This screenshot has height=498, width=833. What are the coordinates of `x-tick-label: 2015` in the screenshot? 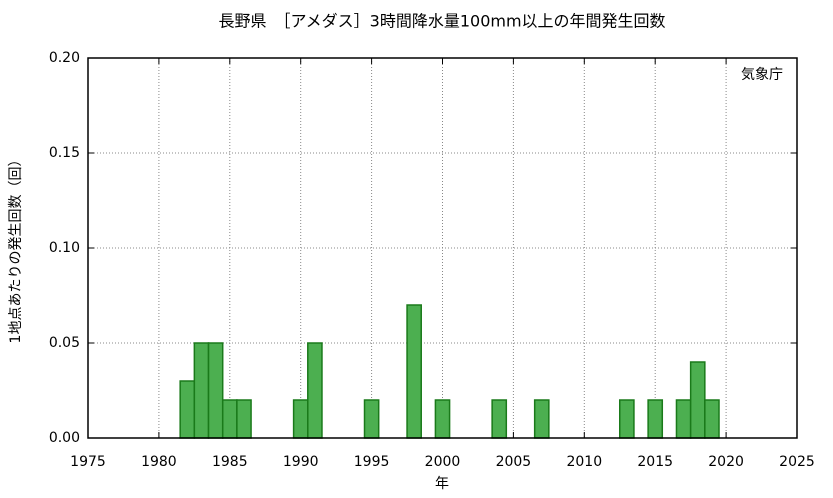 It's located at (655, 462).